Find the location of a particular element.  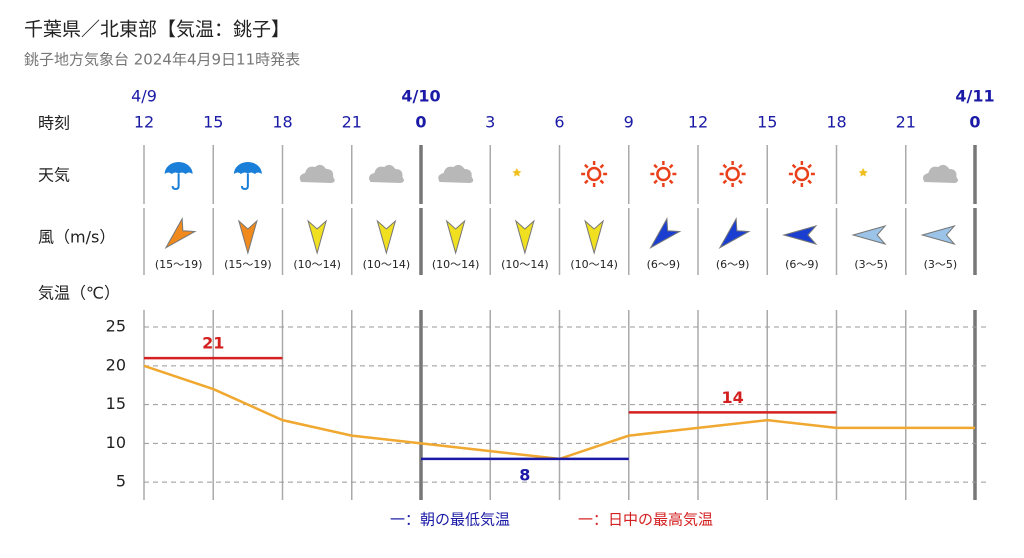

y-tick-label: 15 is located at coordinates (116, 403).